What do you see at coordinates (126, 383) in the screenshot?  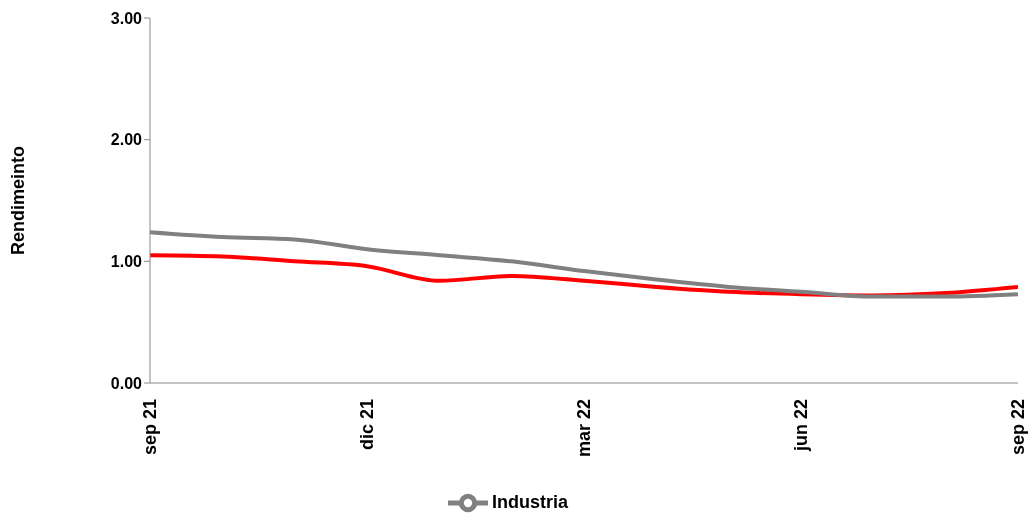 I see `y-tick-label: 0.00` at bounding box center [126, 383].